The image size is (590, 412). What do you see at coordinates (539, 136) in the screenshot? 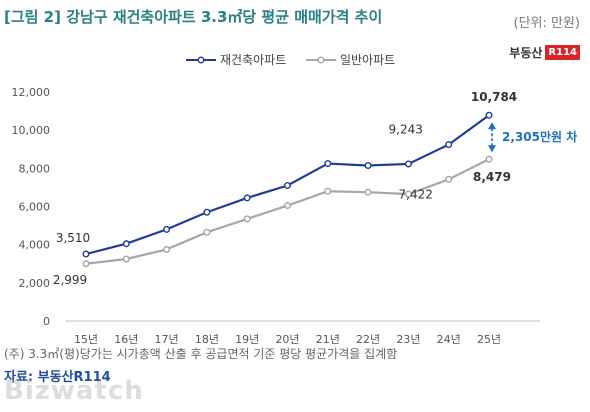
I see `annotation-text: 2,305만원 차` at bounding box center [539, 136].